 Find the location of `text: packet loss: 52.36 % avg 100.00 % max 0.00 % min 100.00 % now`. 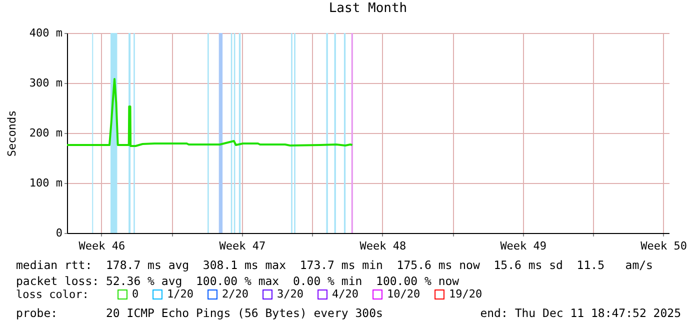

text: packet loss: 52.36 % avg 100.00 % max 0.00 % min 100.00 % now is located at coordinates (238, 281).